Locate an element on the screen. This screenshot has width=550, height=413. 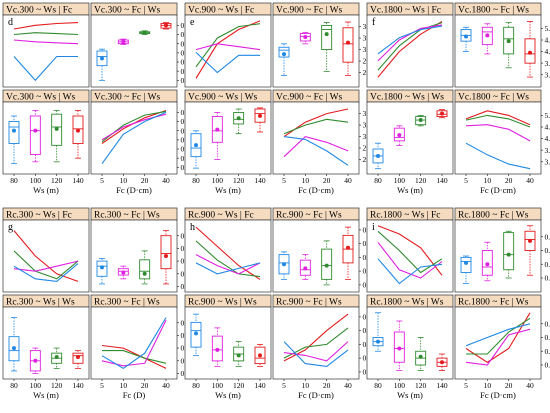
panel-title: Rc.300 ~ Fc | Ws is located at coordinates (127, 302).